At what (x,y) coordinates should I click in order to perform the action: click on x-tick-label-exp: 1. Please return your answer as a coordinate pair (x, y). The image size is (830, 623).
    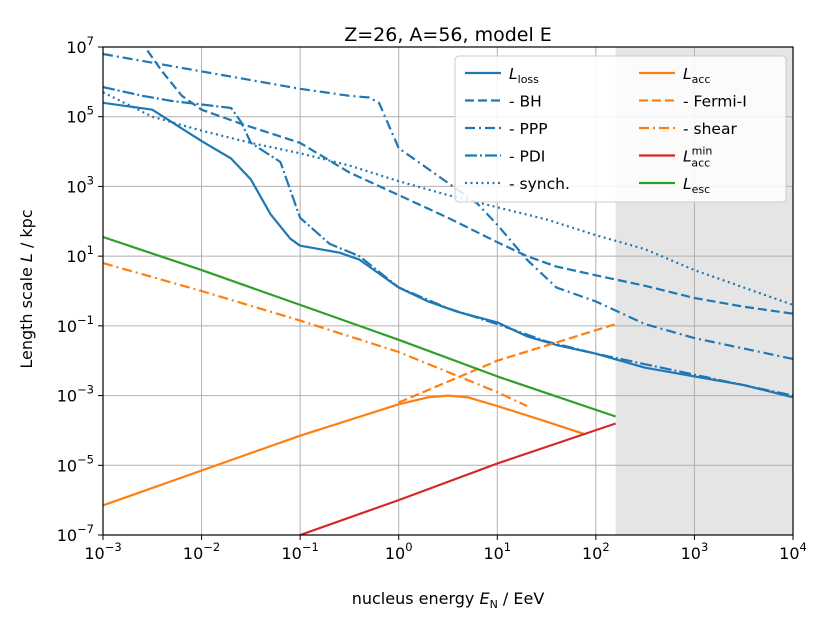
    Looking at the image, I should click on (507, 547).